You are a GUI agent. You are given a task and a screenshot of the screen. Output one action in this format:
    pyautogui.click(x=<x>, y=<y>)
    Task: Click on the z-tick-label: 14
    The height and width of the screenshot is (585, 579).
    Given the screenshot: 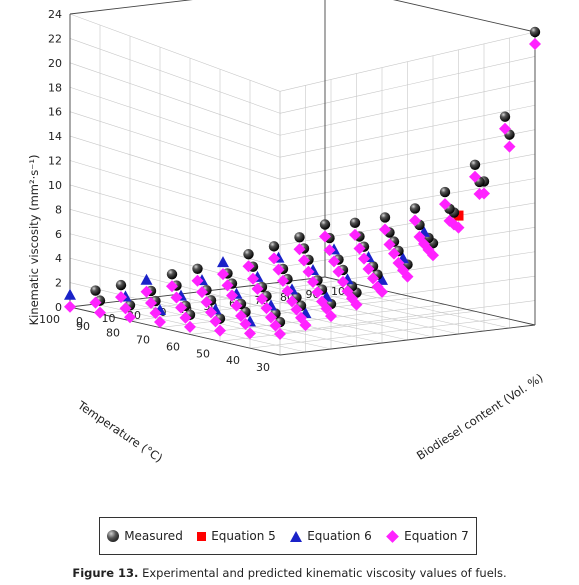 What is the action you would take?
    pyautogui.click(x=55, y=136)
    